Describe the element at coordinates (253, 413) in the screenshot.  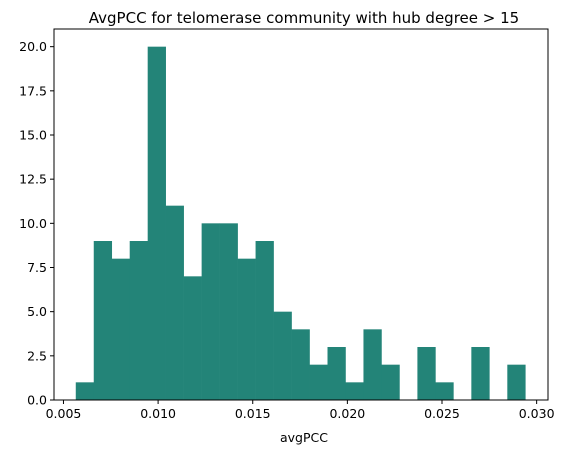
I see `x-tick-label: 0.015` at that location.